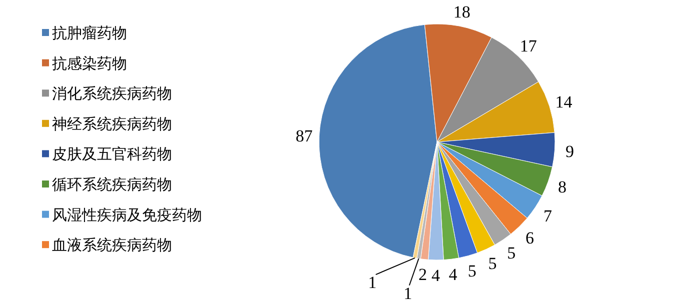 The height and width of the screenshot is (307, 699). Describe the element at coordinates (127, 215) in the screenshot. I see `legend-label: 风湿性疾病及免疫药物` at that location.